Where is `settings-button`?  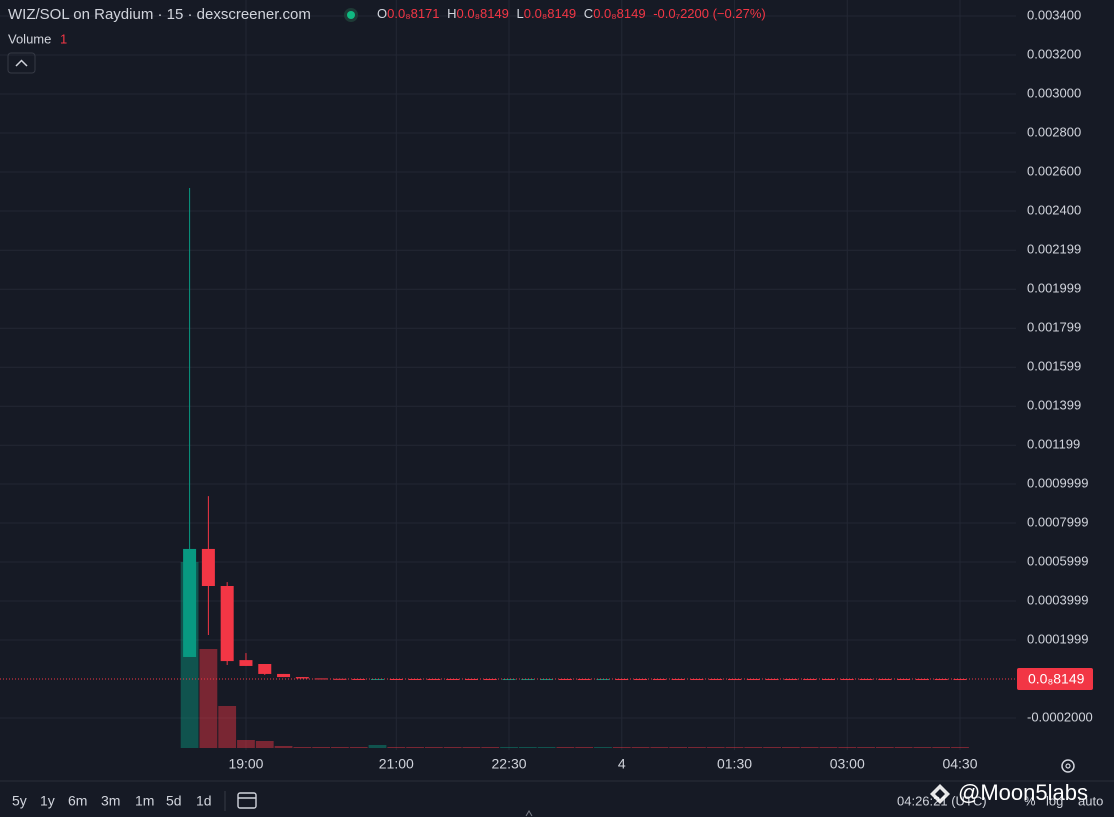 settings-button is located at coordinates (1068, 766).